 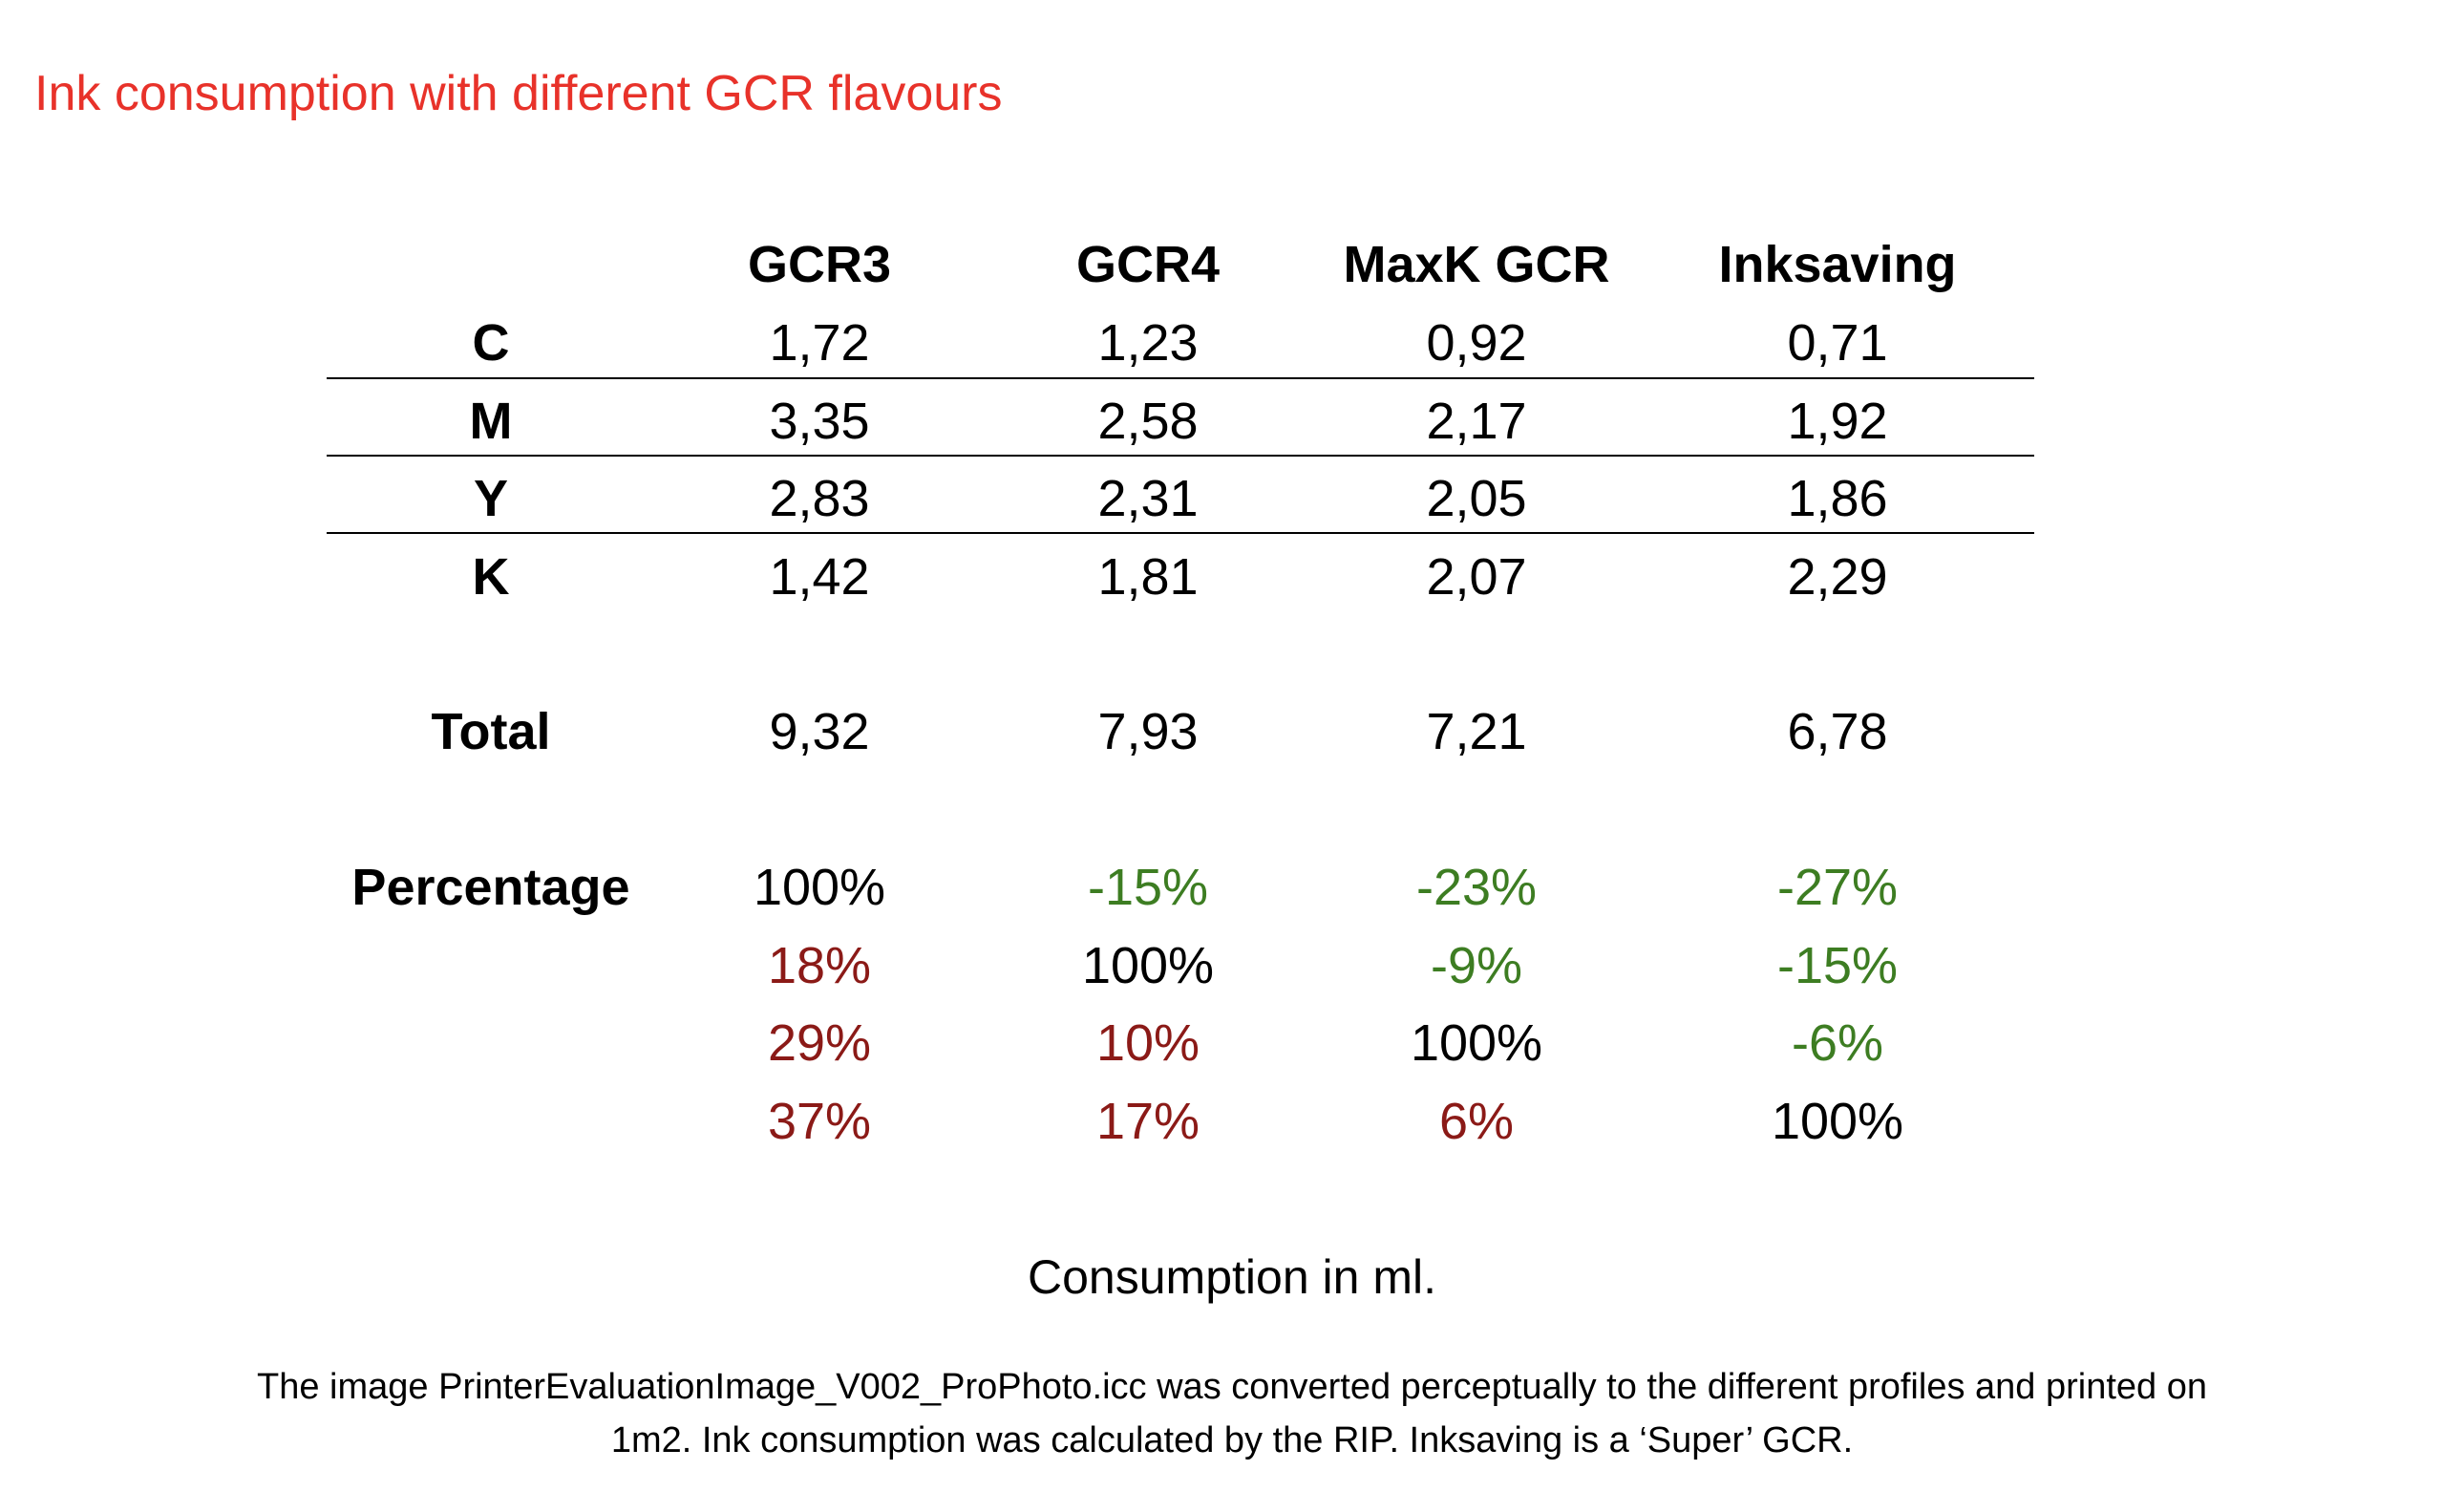 What do you see at coordinates (1837, 577) in the screenshot?
I see `cell-k-inksaving: 2,29` at bounding box center [1837, 577].